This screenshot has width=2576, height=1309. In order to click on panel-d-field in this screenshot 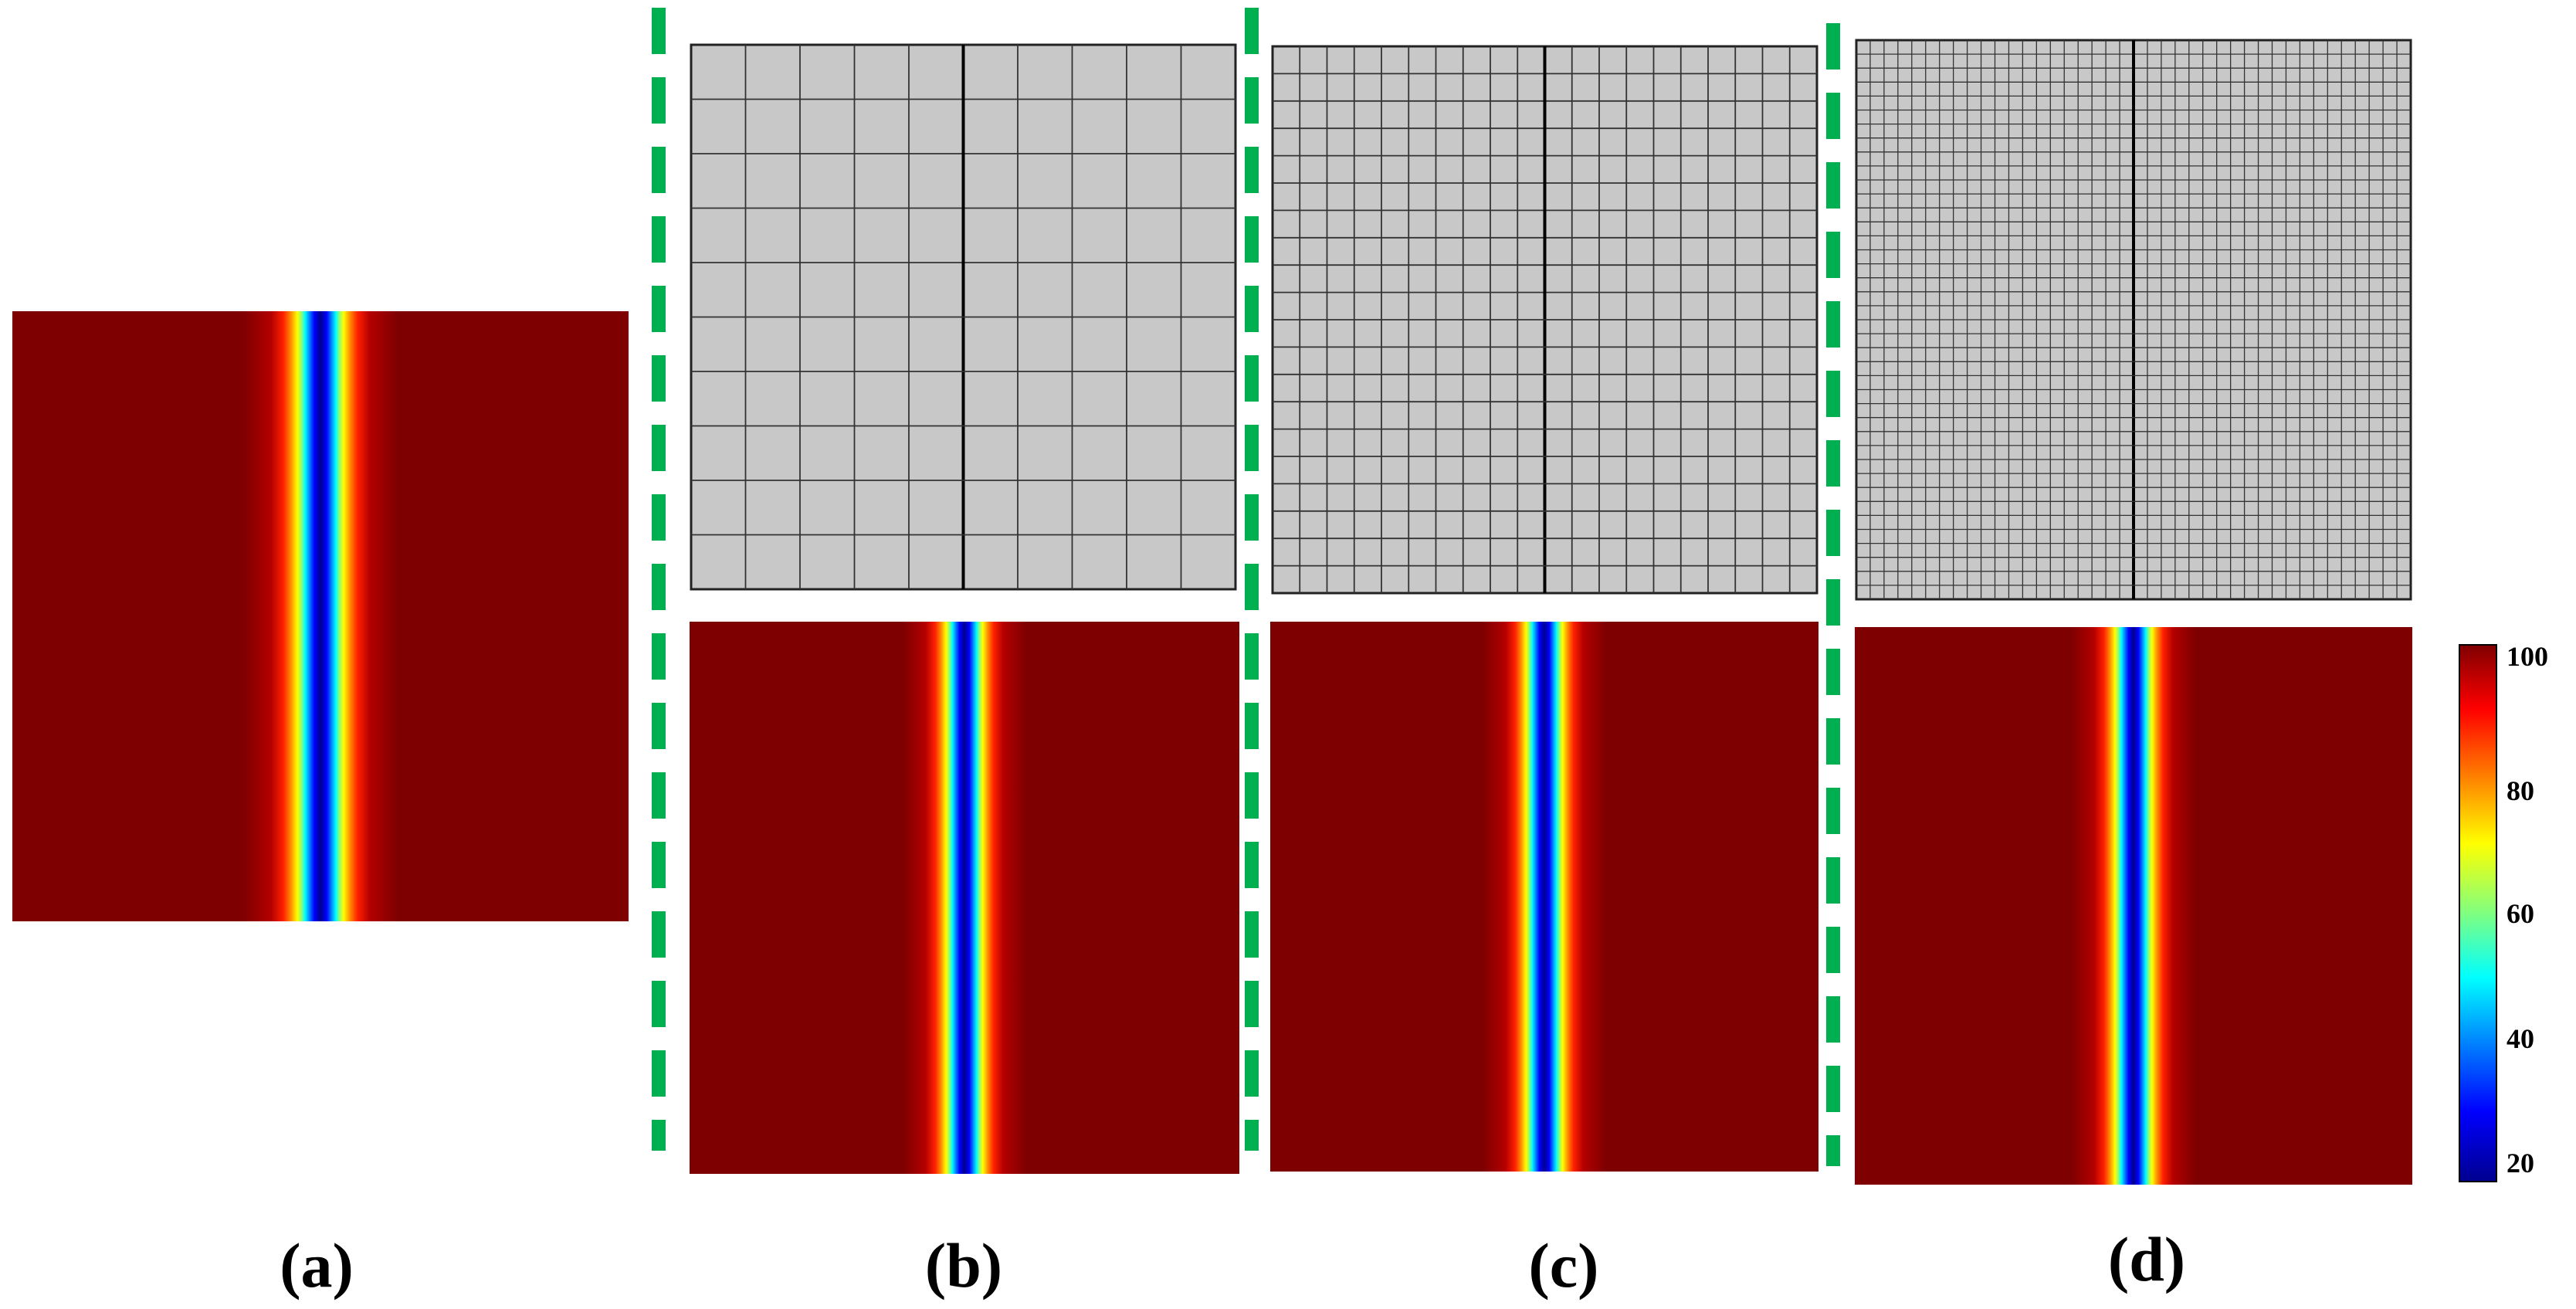, I will do `click(2133, 906)`.